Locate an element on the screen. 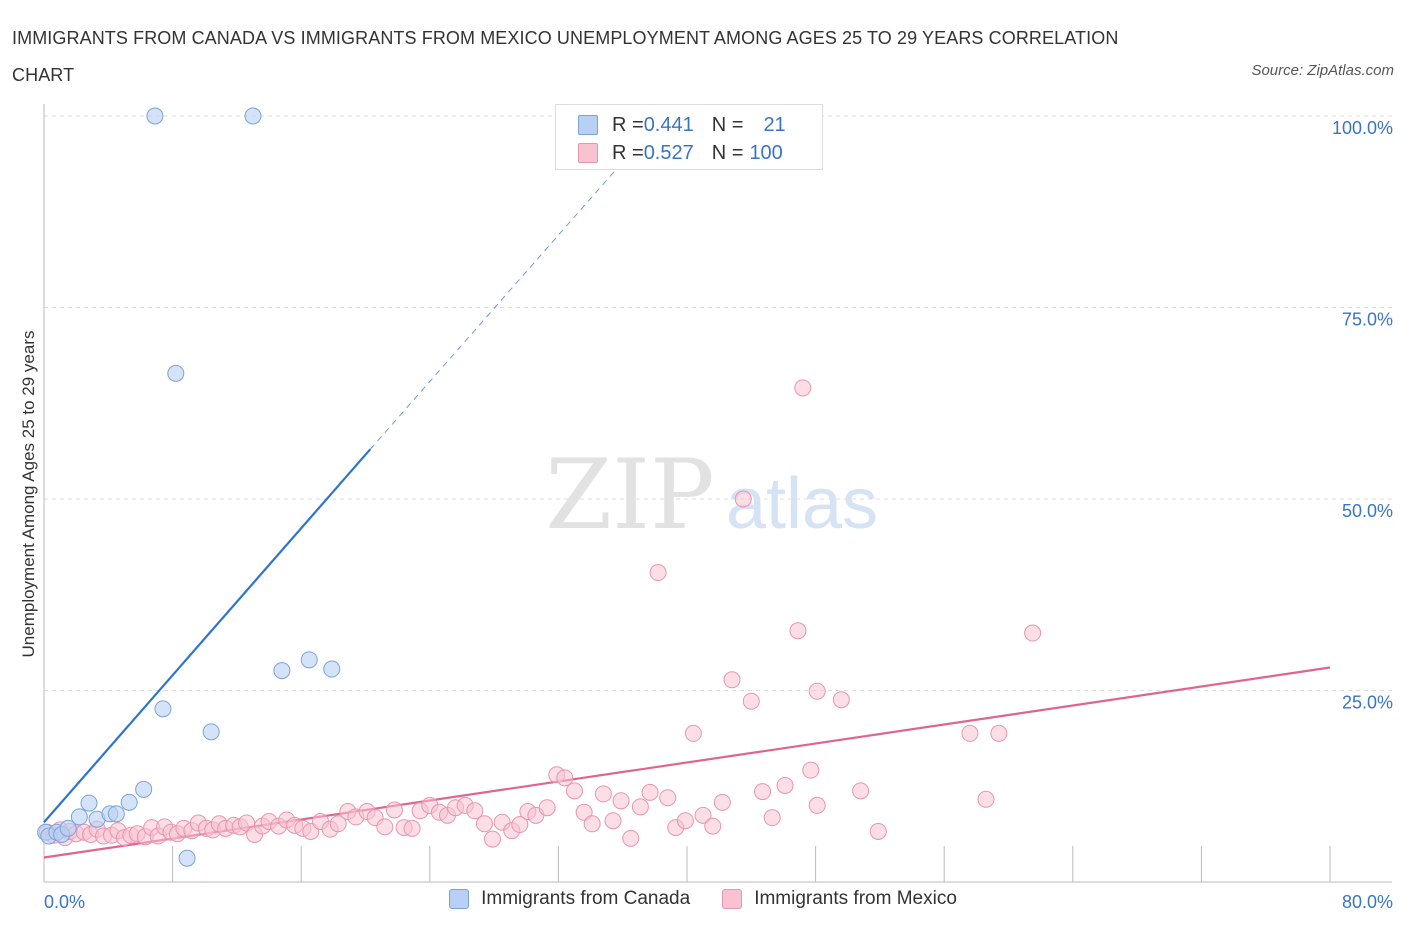 Image resolution: width=1406 pixels, height=930 pixels. x-tick-label: 0.0% is located at coordinates (64, 902).